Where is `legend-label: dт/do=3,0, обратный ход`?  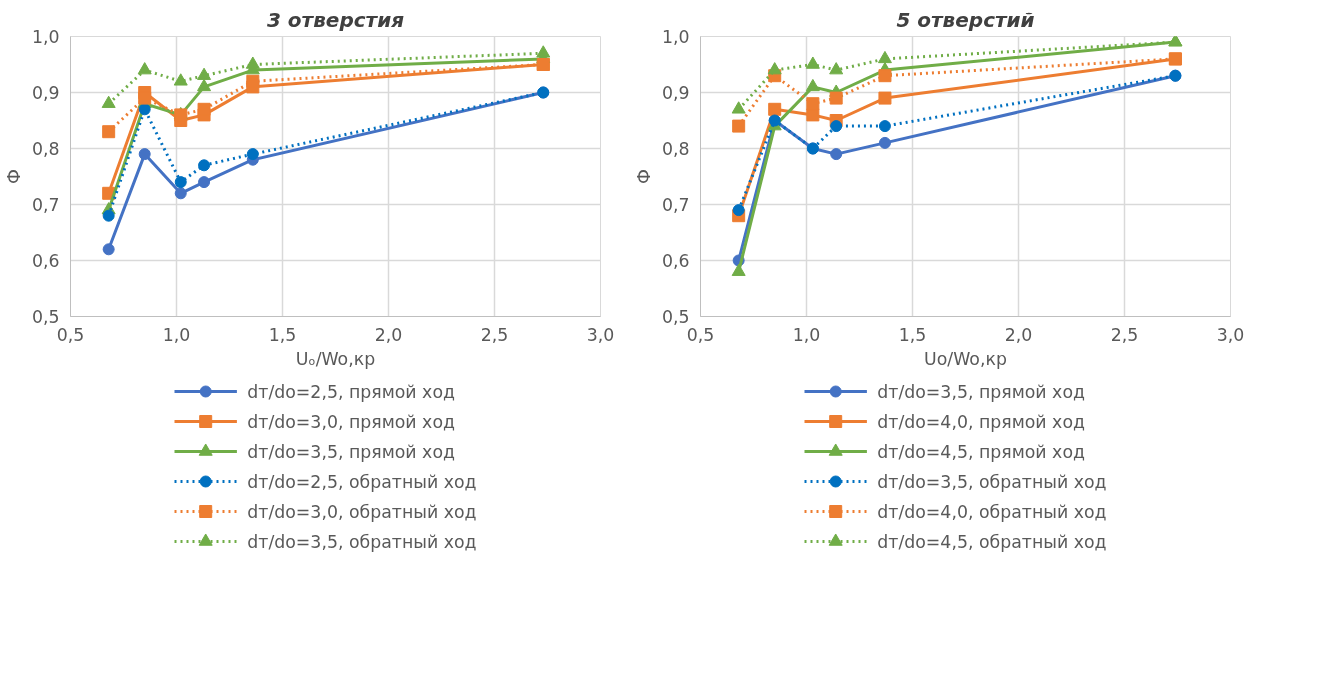 legend-label: dт/do=3,0, обратный ход is located at coordinates (362, 511).